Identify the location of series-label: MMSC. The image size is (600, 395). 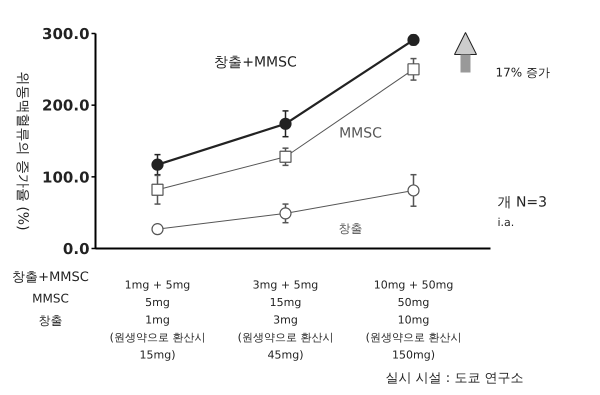
(360, 134).